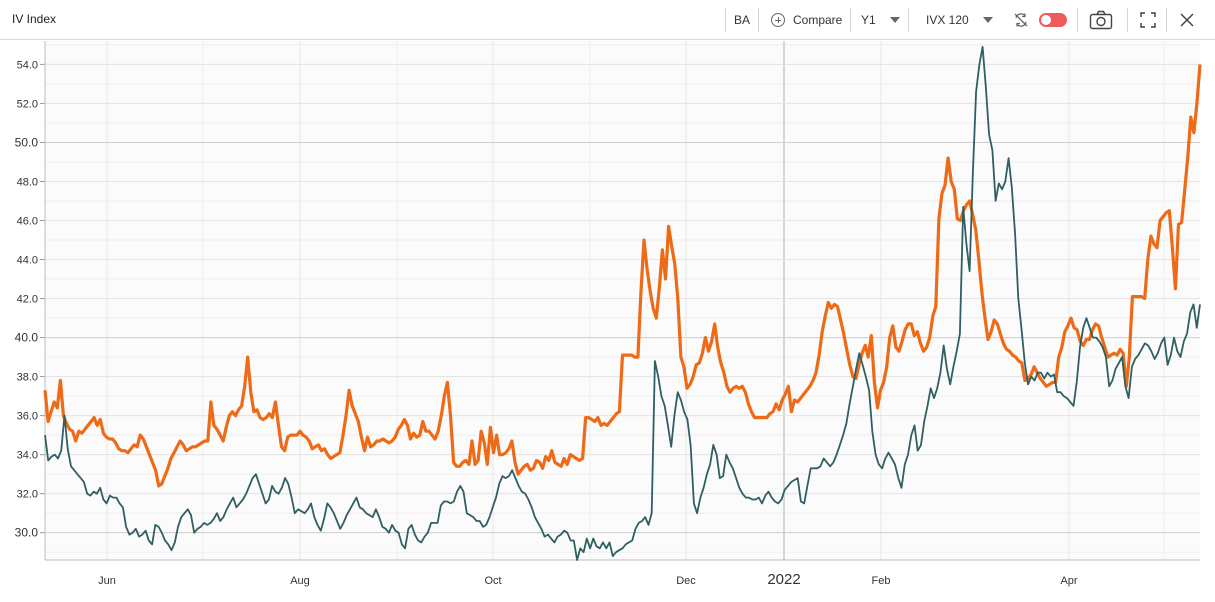 The image size is (1215, 602). I want to click on measure-select: IVX 120, so click(959, 20).